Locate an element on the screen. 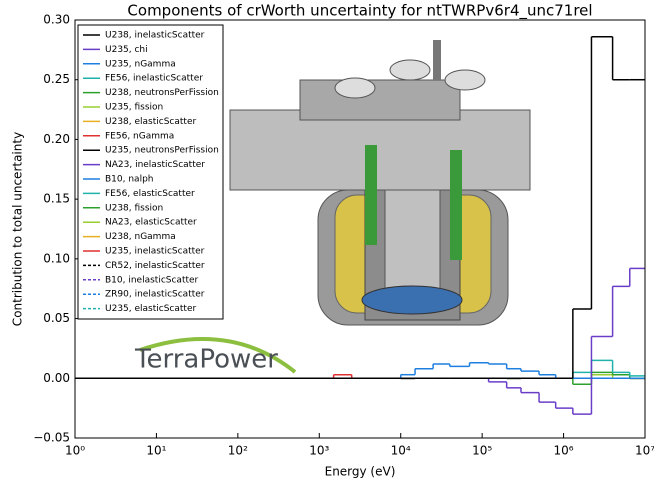 Image resolution: width=654 pixels, height=482 pixels. y-tick-label: 0.25 is located at coordinates (56, 79).